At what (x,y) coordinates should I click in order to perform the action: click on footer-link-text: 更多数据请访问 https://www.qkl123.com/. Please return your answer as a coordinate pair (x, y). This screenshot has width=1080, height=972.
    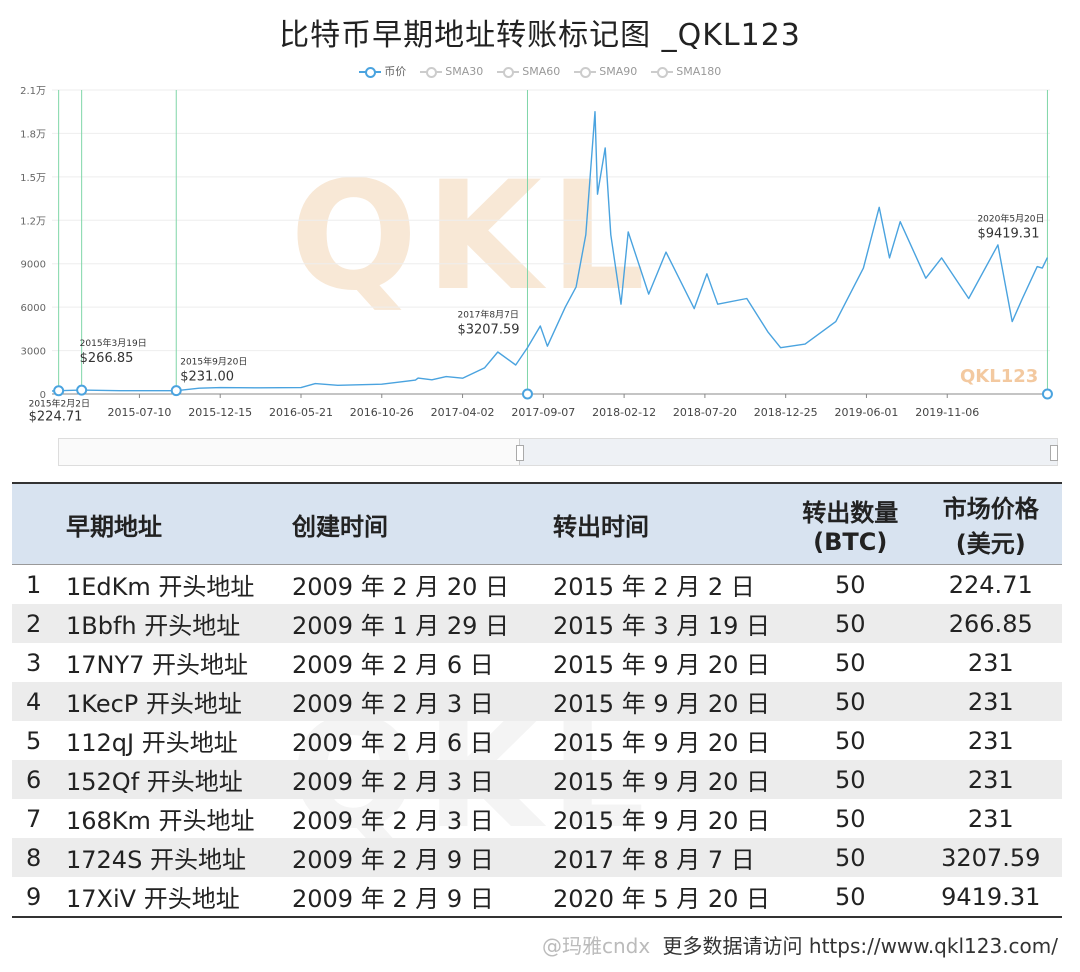
    Looking at the image, I should click on (860, 946).